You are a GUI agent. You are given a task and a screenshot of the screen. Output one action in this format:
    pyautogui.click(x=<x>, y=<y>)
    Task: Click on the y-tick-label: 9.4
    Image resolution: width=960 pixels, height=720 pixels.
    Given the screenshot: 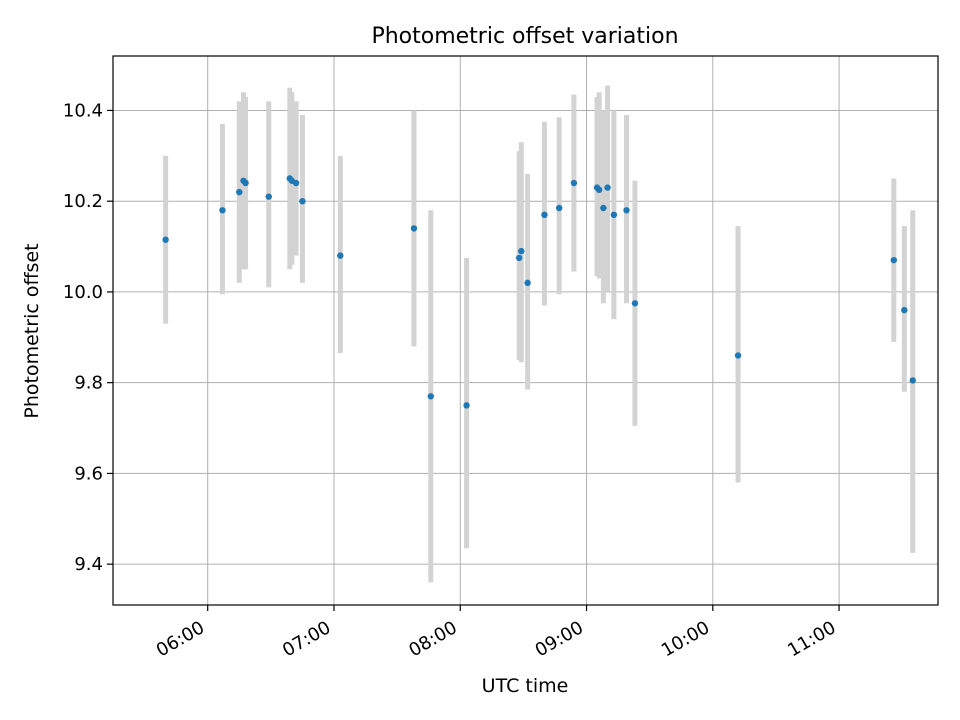 What is the action you would take?
    pyautogui.click(x=88, y=564)
    